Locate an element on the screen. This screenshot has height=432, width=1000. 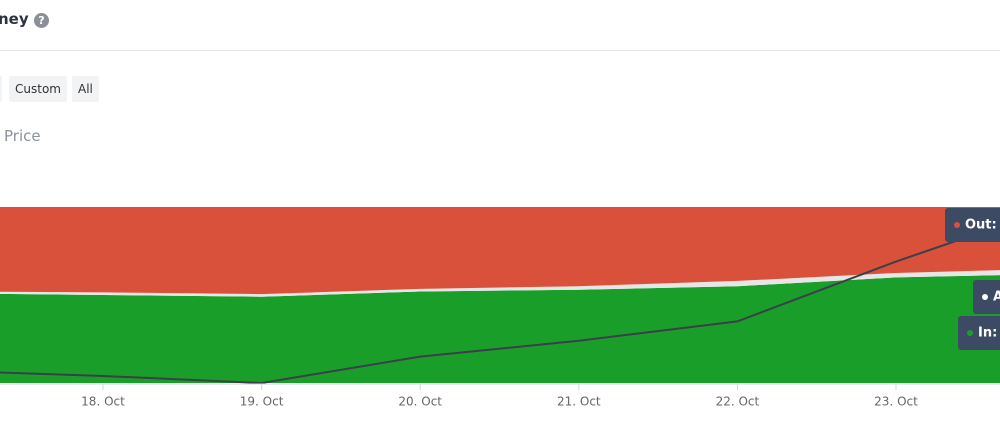
x-tick-label: 20. Oct is located at coordinates (420, 402).